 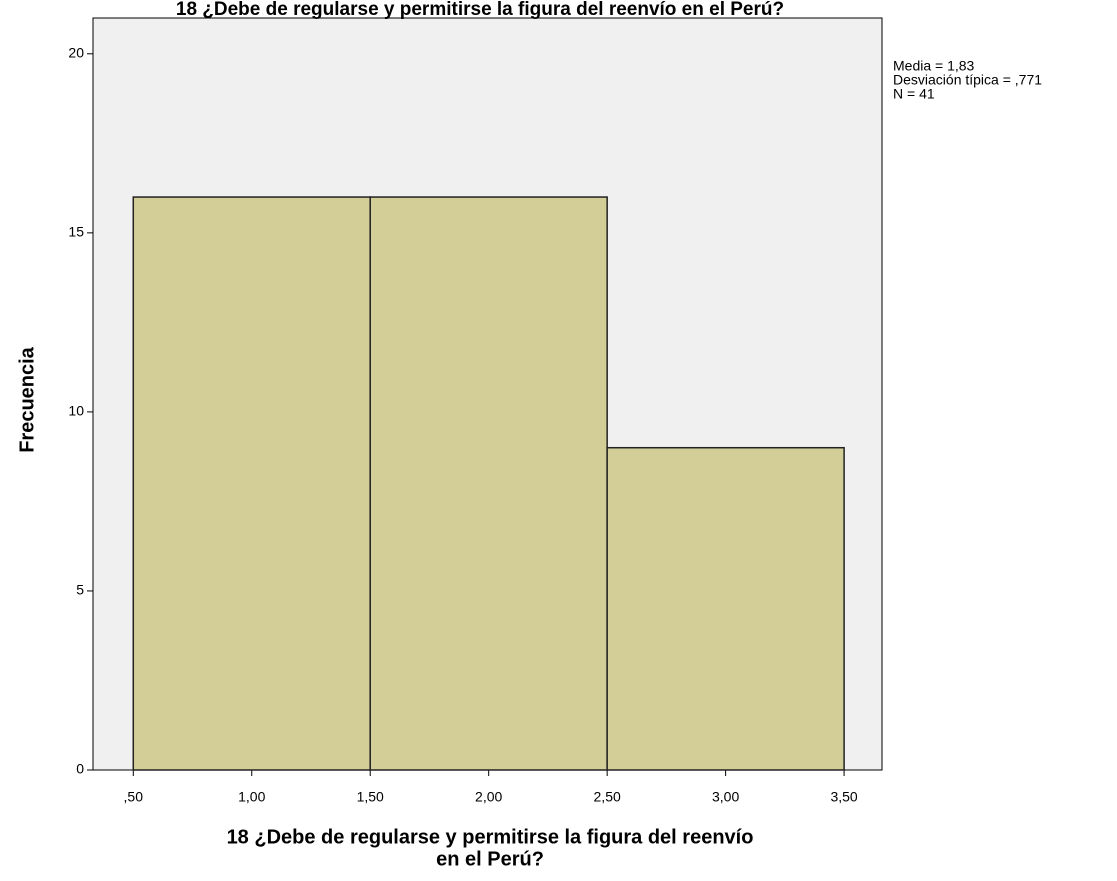 What do you see at coordinates (607, 797) in the screenshot?
I see `x-tick-label: 2,50` at bounding box center [607, 797].